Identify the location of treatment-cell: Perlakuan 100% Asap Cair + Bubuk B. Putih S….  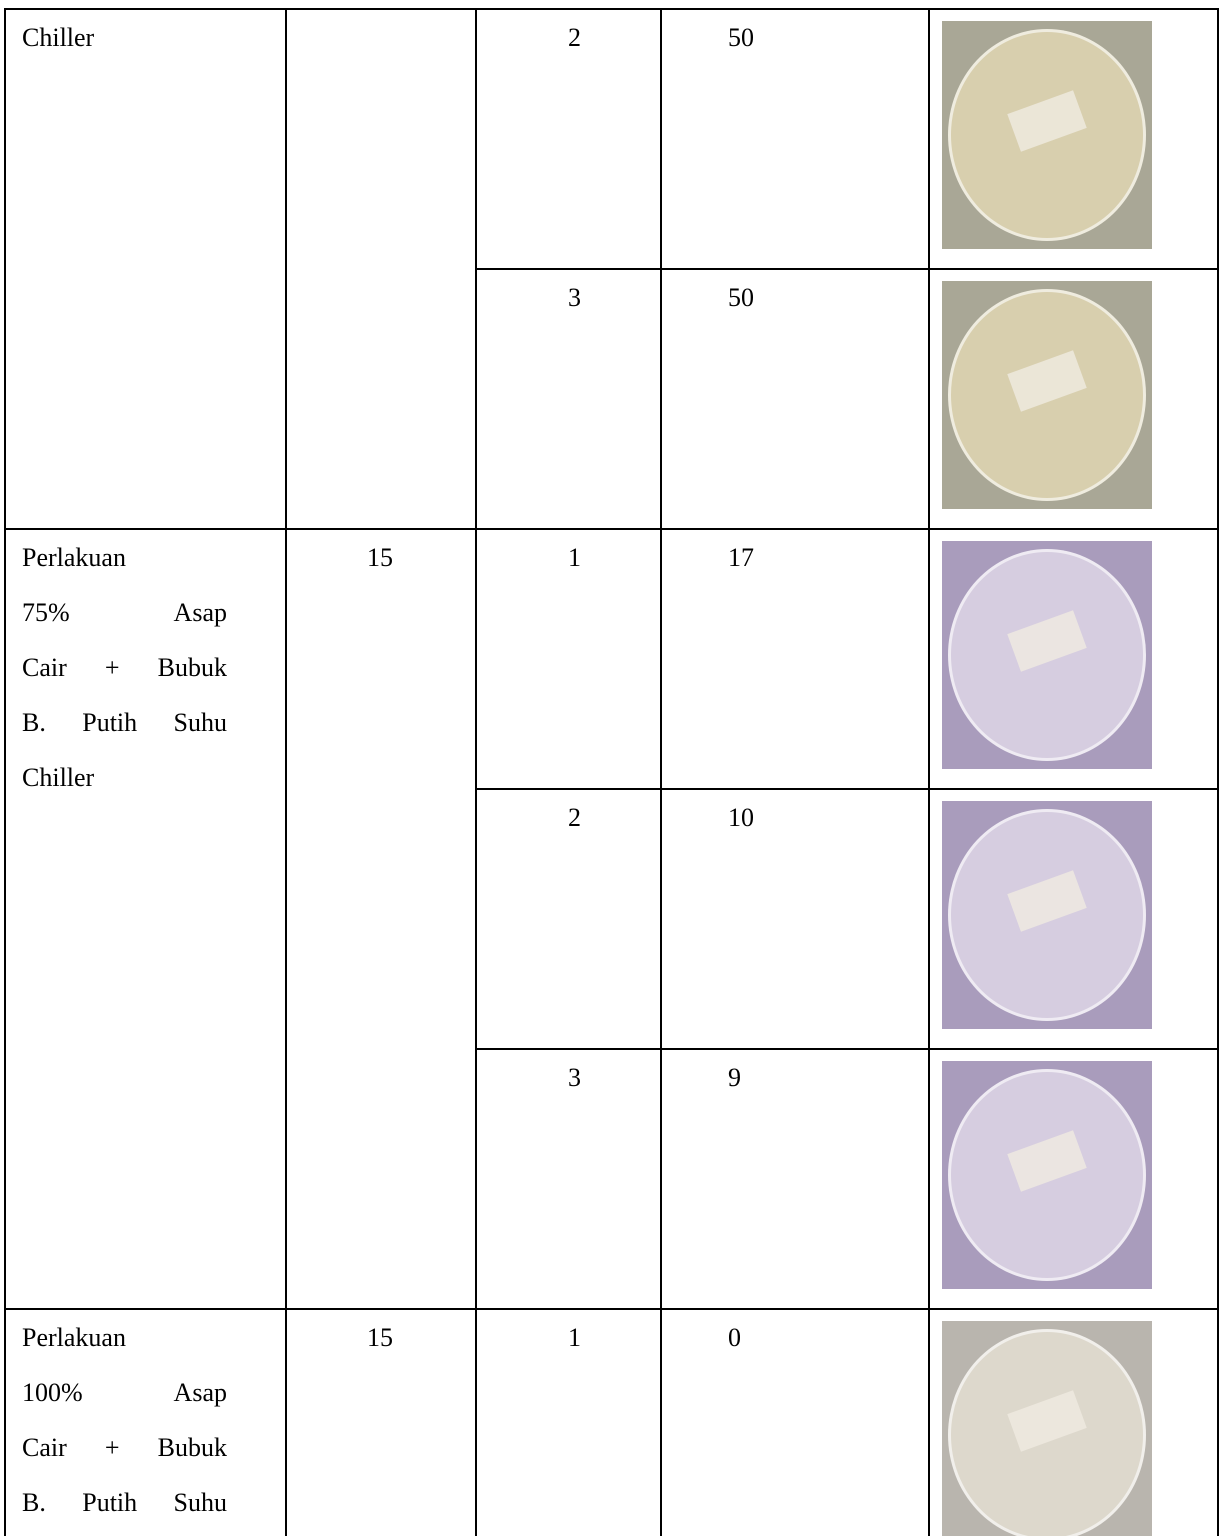
(124, 1420).